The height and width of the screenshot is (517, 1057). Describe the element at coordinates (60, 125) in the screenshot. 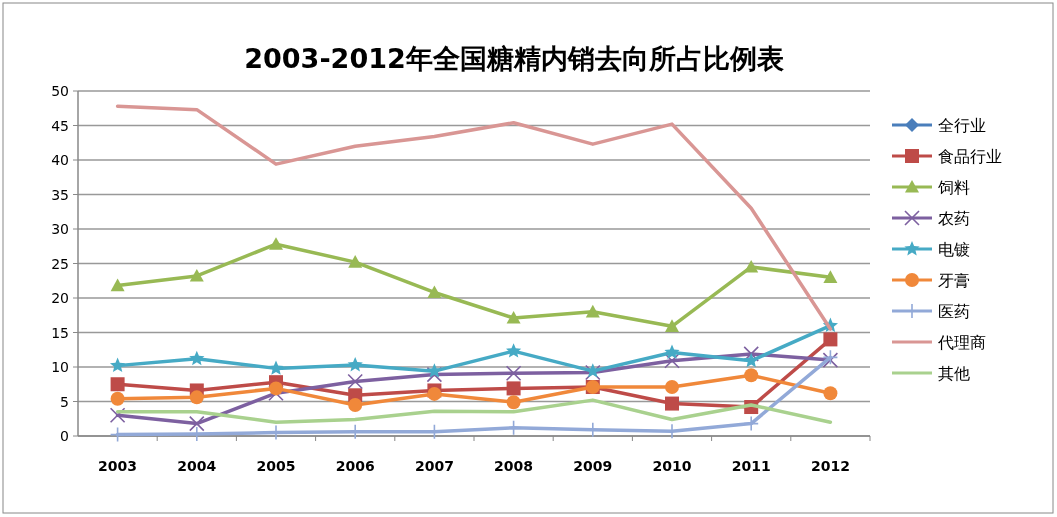

I see `y-tick-label: 45` at that location.